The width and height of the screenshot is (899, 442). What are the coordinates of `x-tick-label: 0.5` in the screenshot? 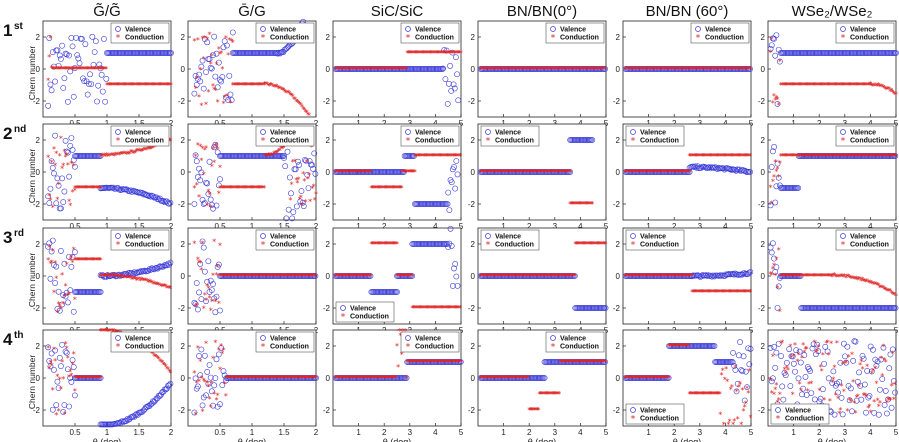 It's located at (220, 123).